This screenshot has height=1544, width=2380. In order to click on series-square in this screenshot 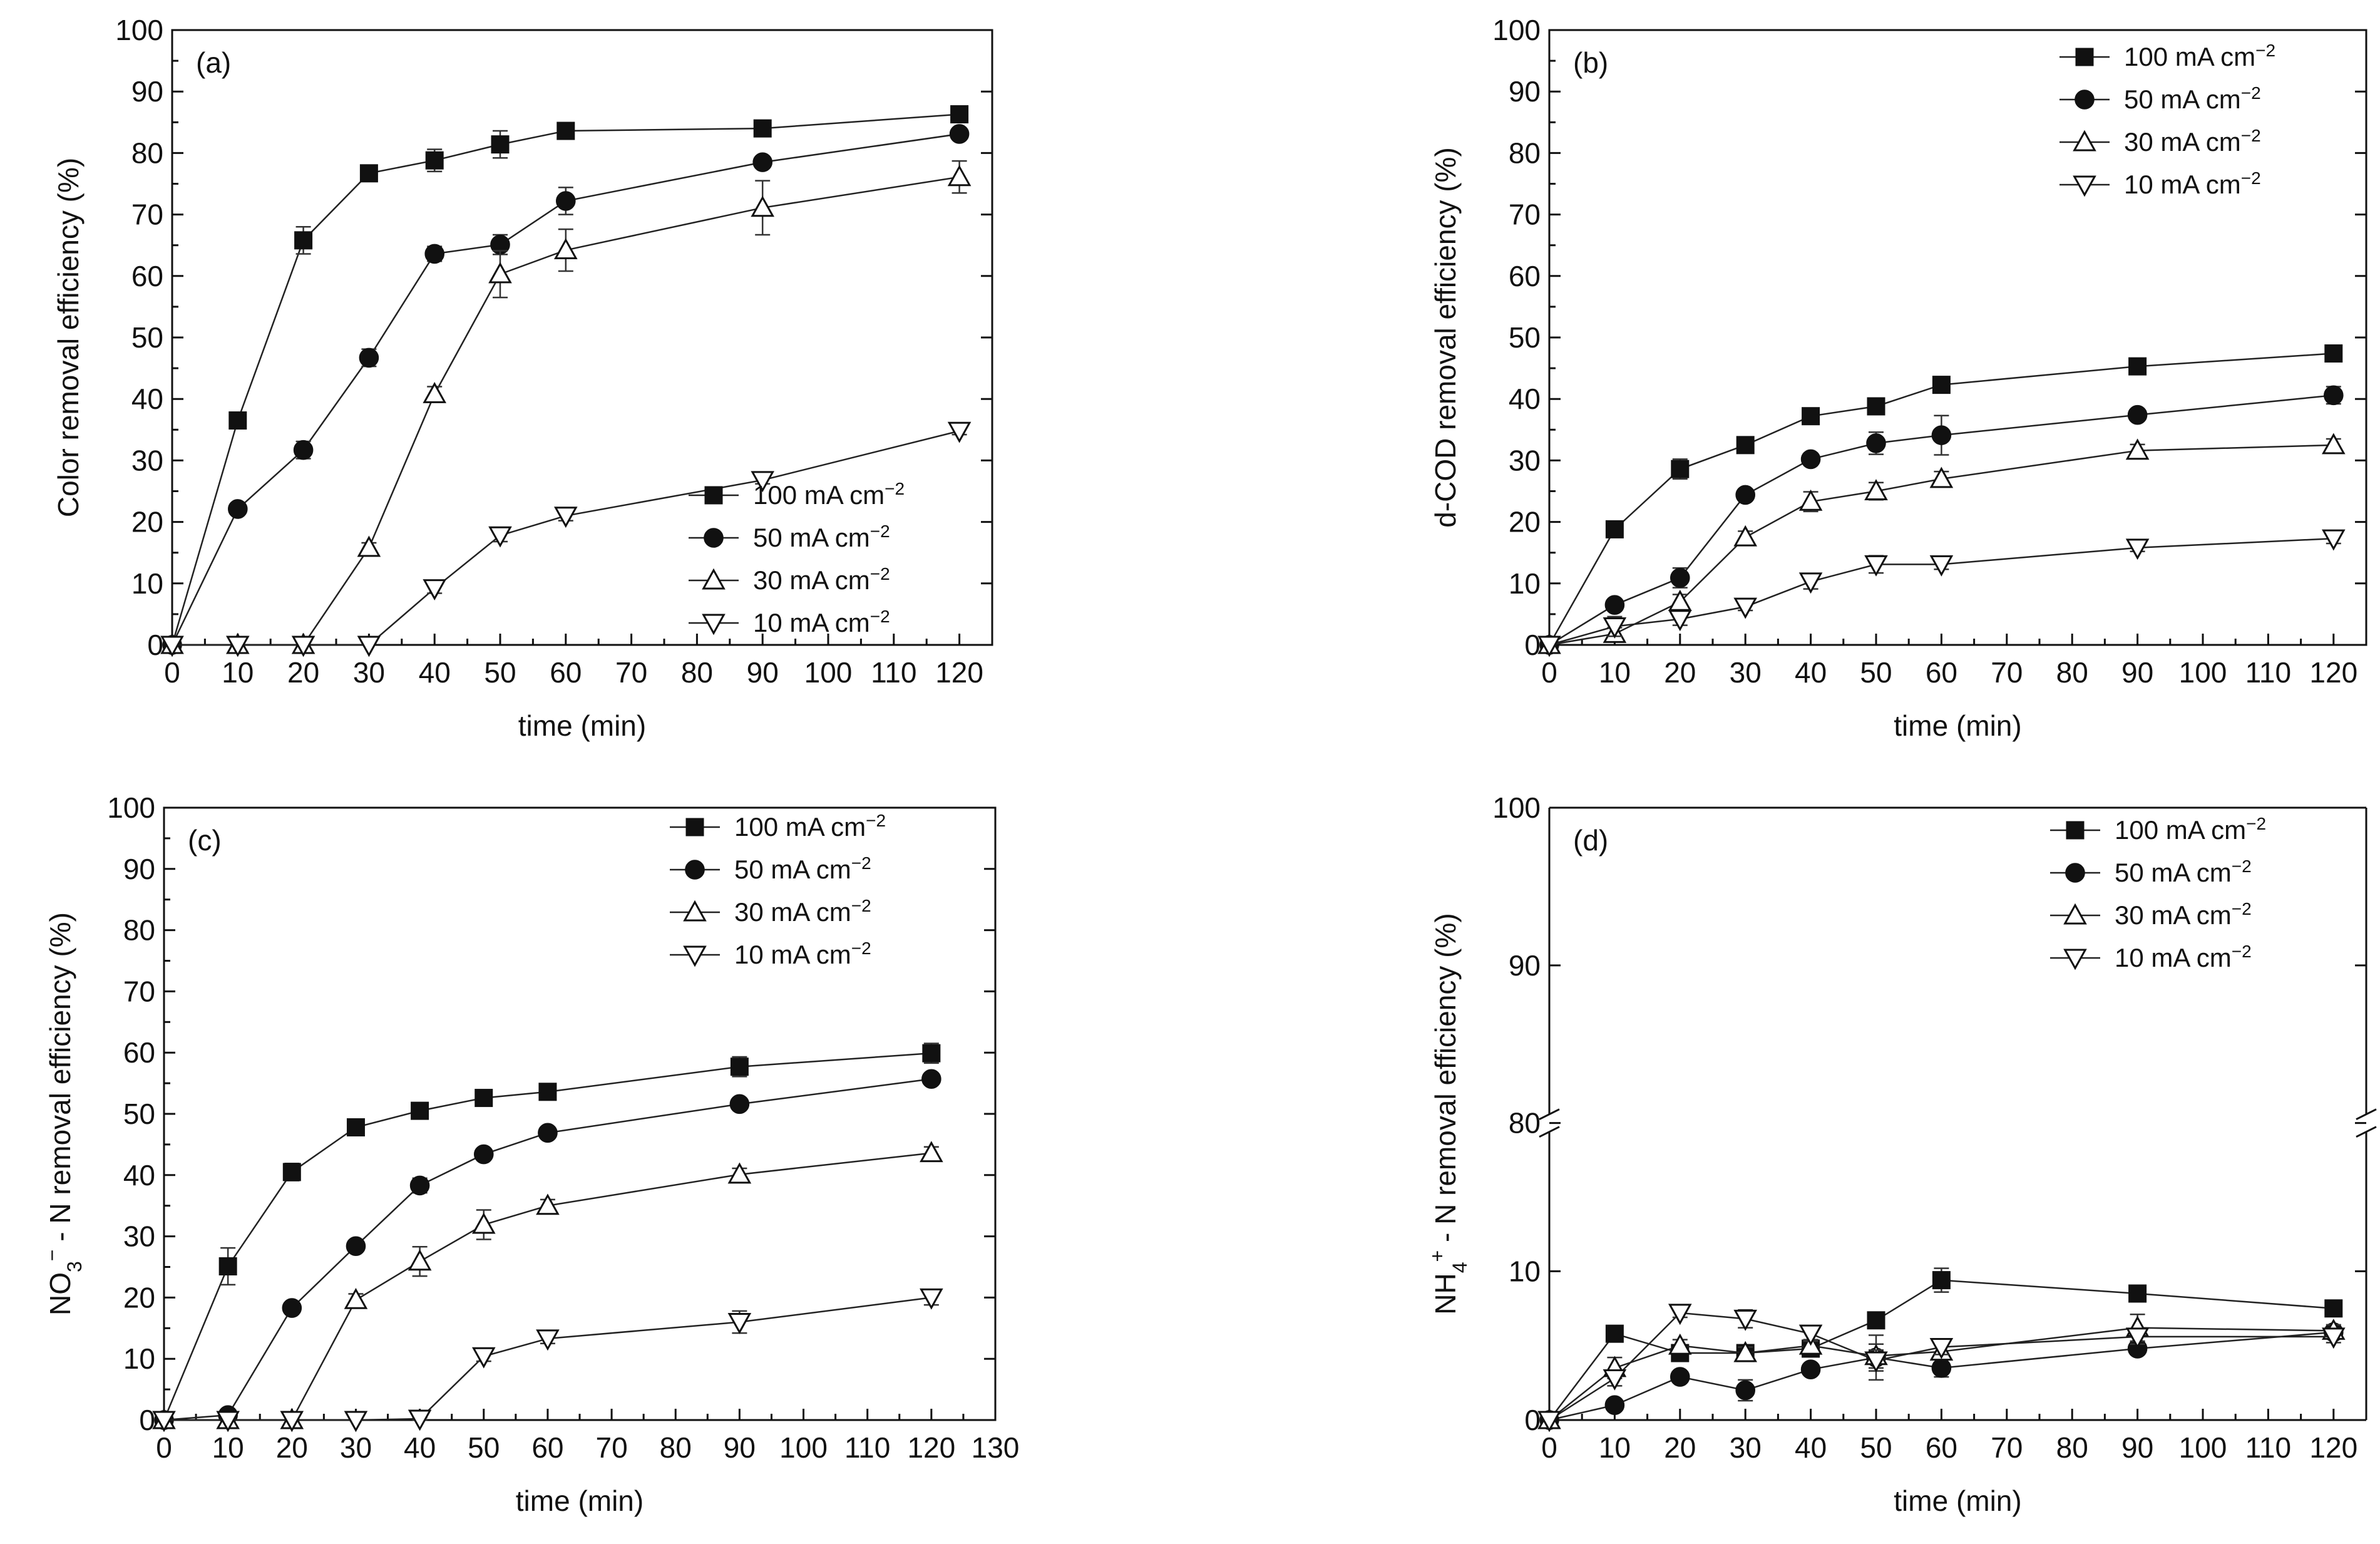, I will do `click(548, 1235)`.